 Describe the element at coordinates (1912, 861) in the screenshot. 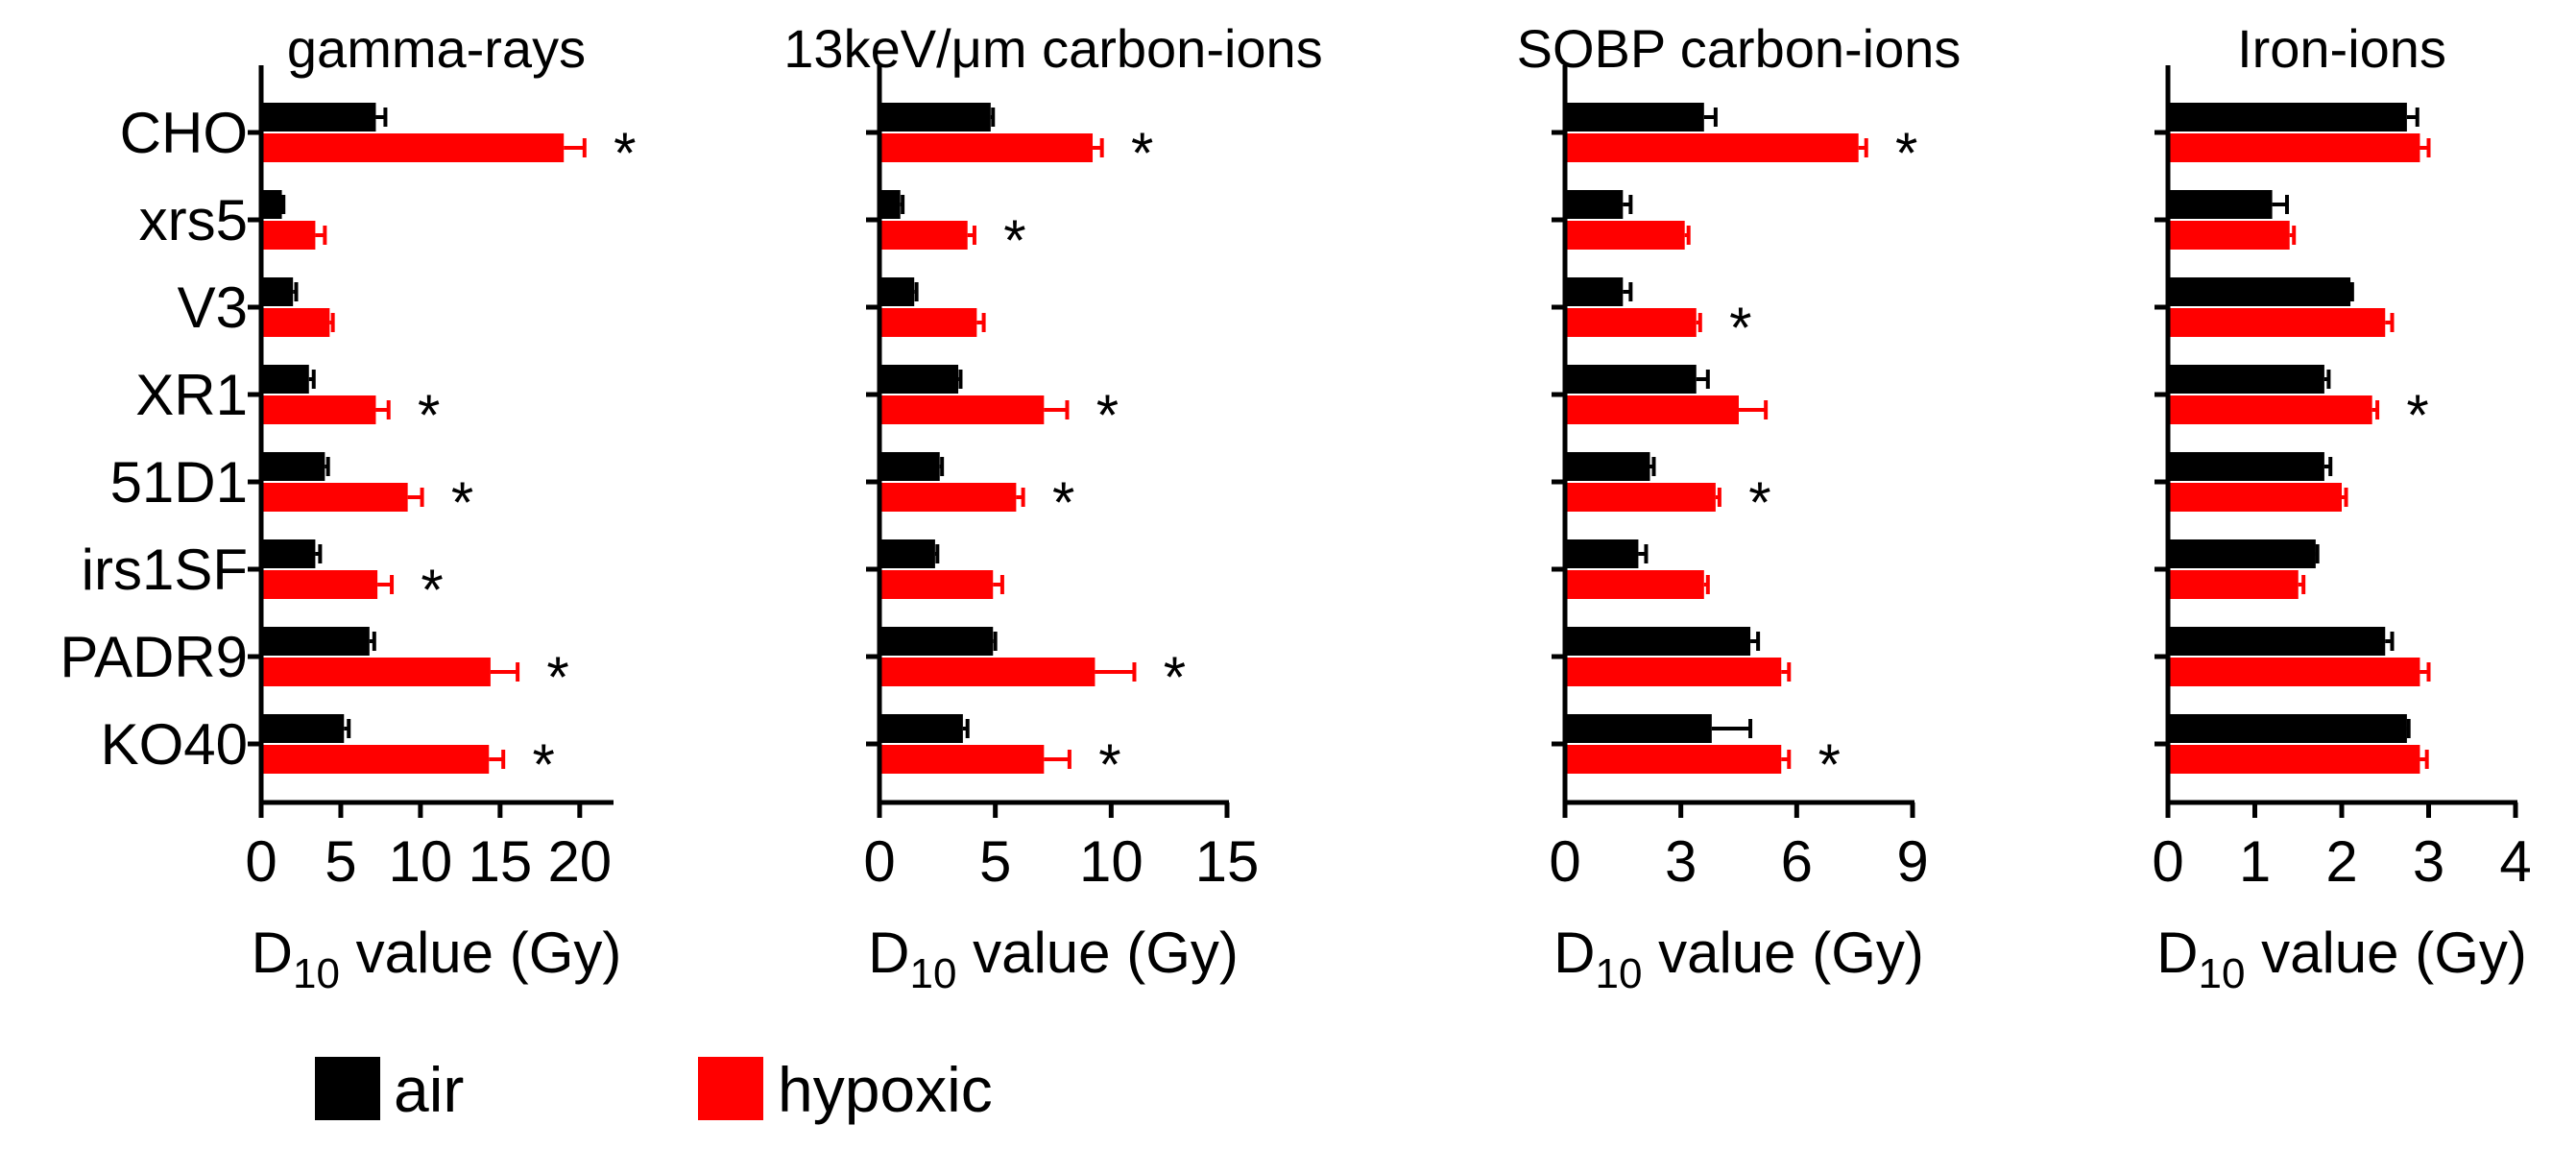

I see `x-tick-label: 9` at that location.